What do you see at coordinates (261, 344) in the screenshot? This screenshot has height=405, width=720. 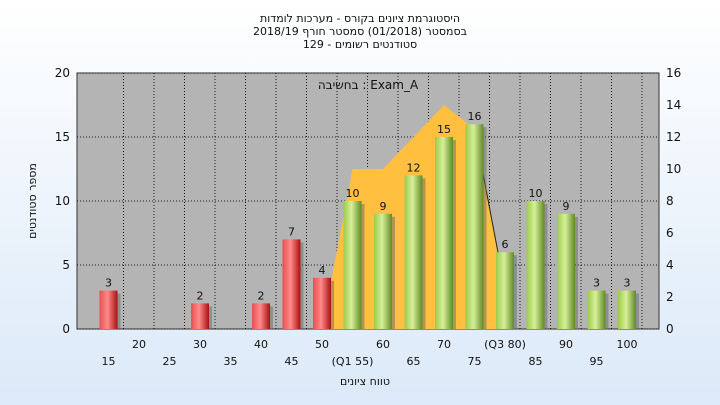 I see `x-tick-label: 40` at bounding box center [261, 344].